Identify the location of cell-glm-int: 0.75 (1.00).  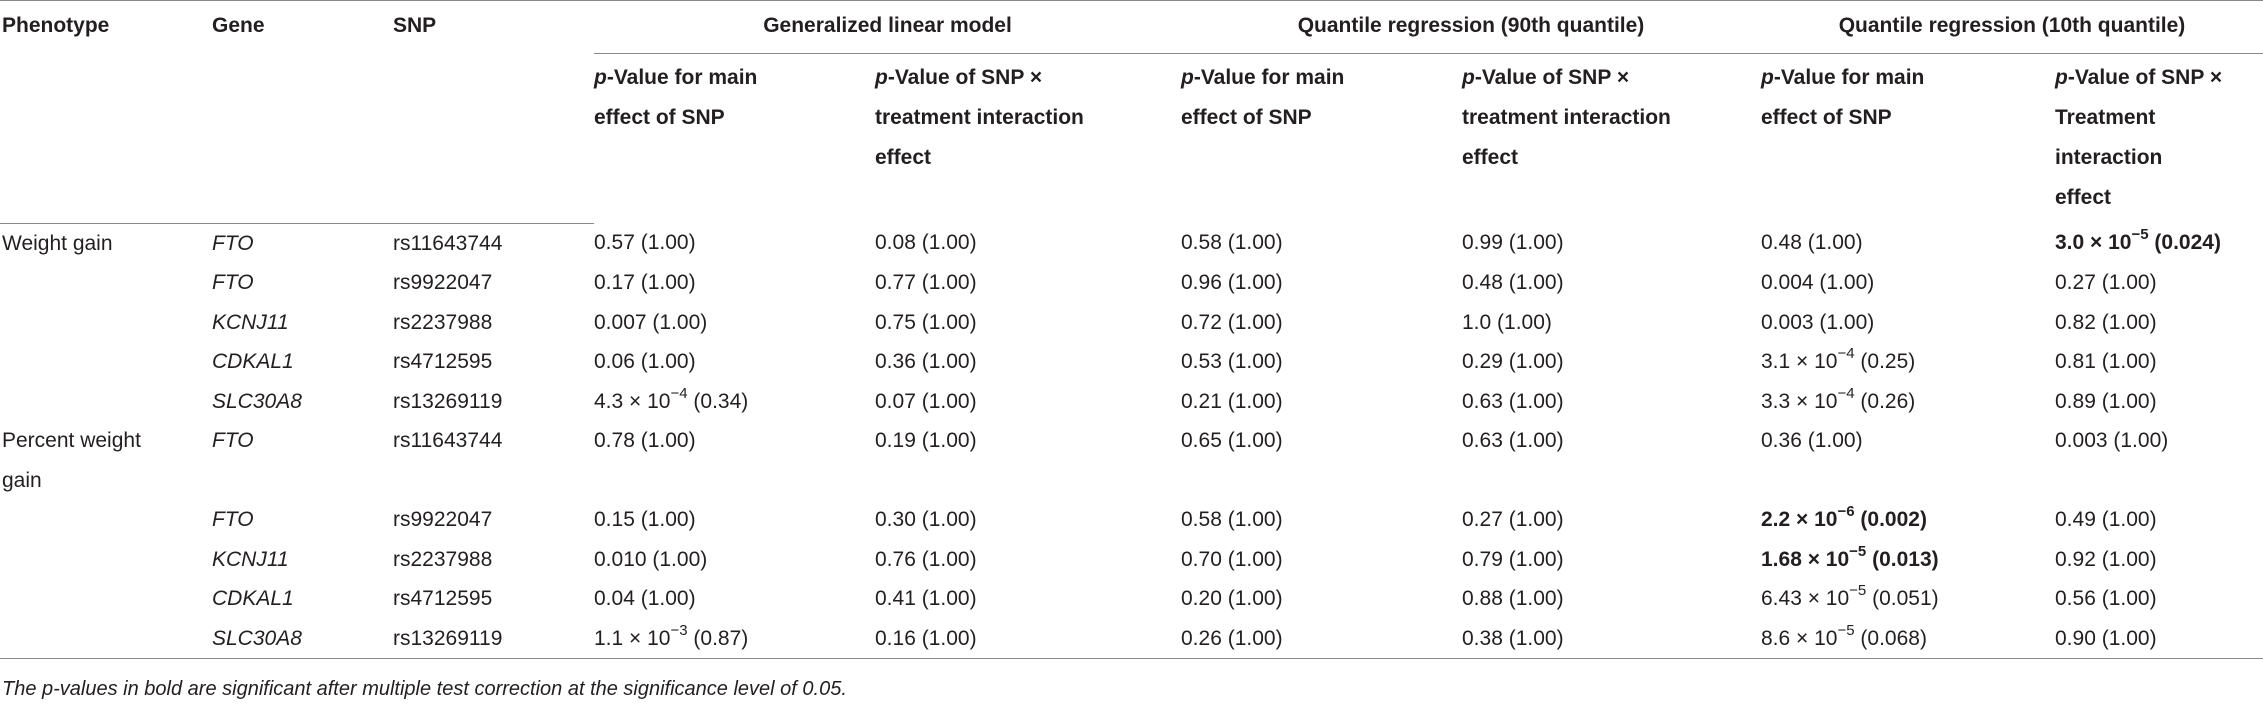
(926, 322).